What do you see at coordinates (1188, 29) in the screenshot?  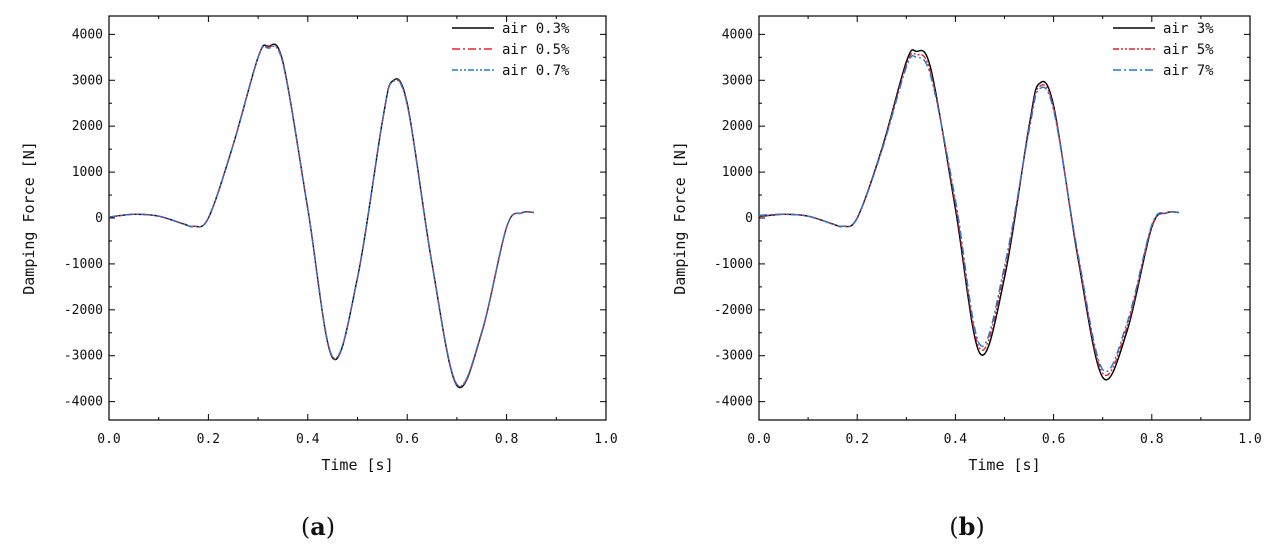 I see `legend-label-1: air 3%` at bounding box center [1188, 29].